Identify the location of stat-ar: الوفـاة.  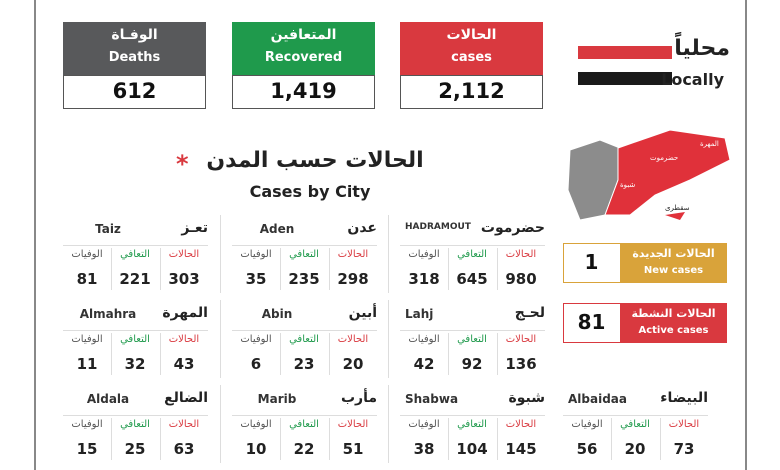
(134, 35).